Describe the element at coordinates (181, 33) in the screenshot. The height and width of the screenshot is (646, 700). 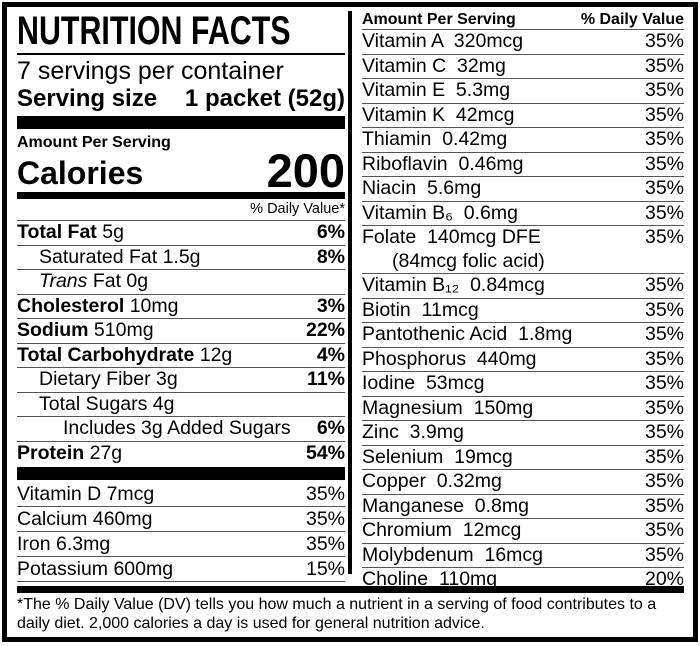
I see `title-block: NUTRITION FACTS` at that location.